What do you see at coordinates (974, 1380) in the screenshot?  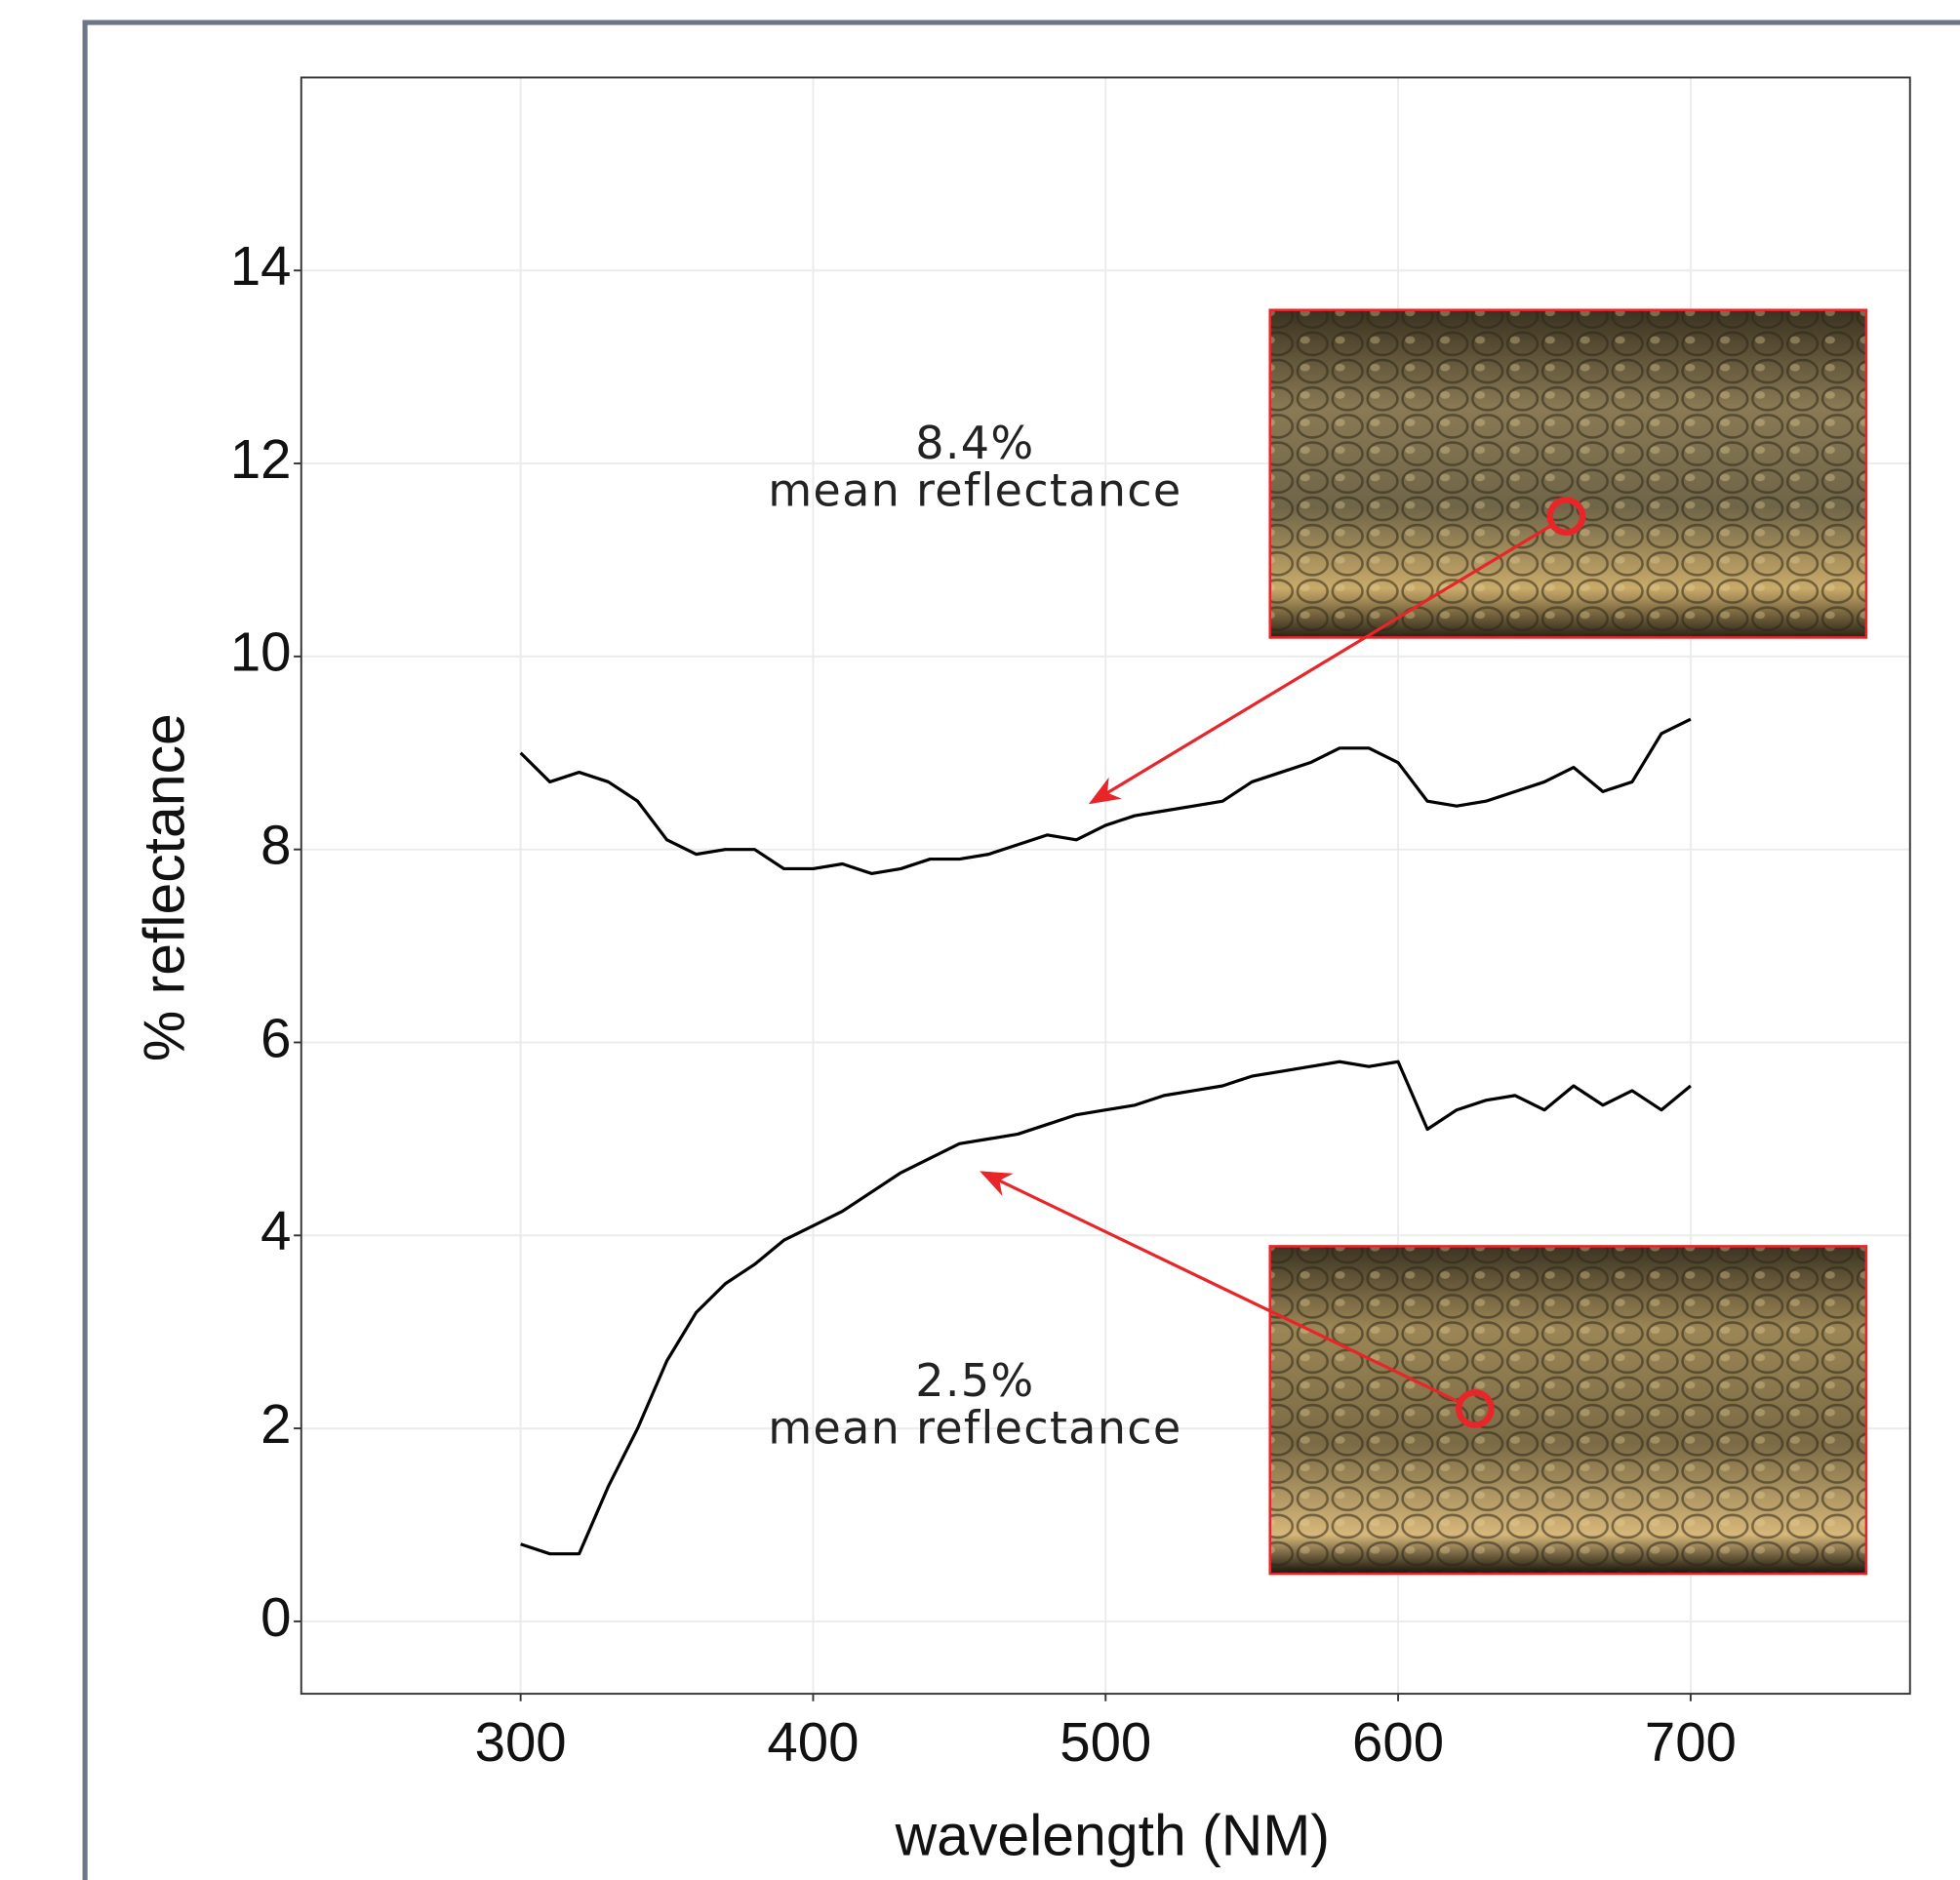 I see `annotation: 2.5%` at bounding box center [974, 1380].